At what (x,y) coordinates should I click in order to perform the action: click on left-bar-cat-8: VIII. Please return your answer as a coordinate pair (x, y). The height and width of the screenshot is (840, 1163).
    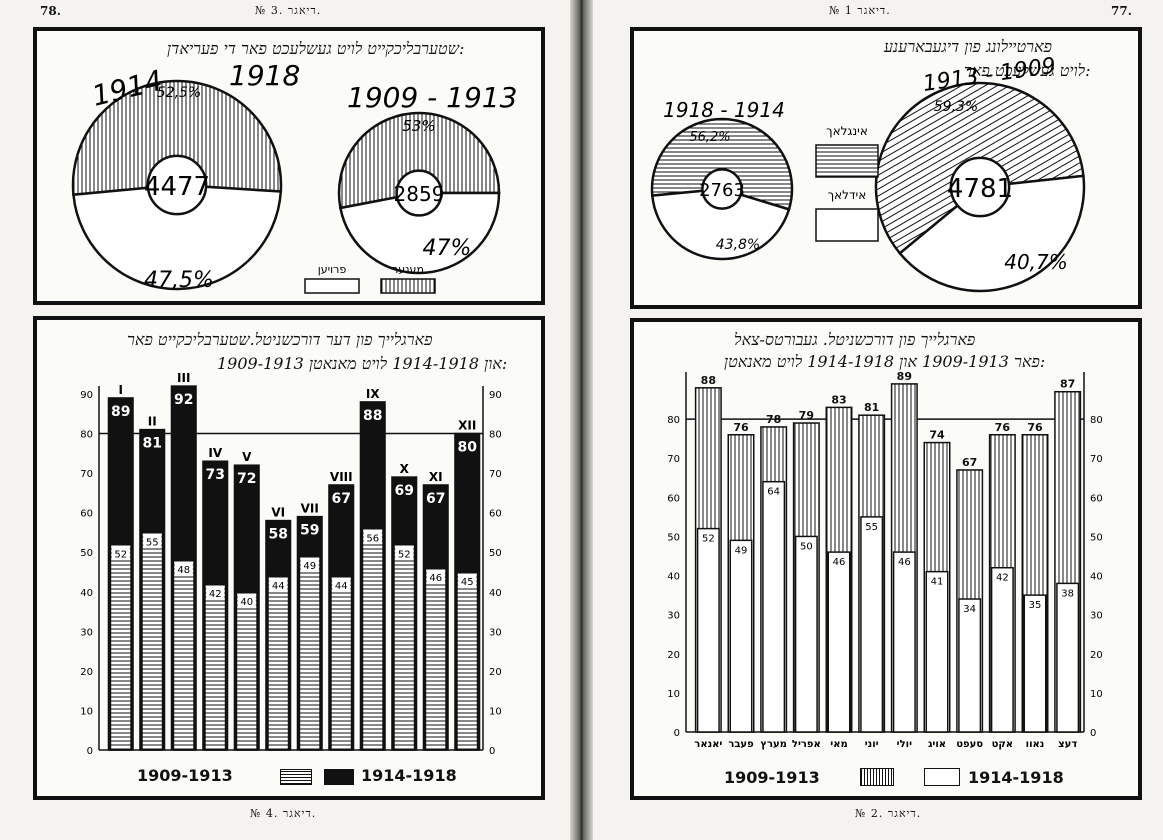
    Looking at the image, I should click on (341, 477).